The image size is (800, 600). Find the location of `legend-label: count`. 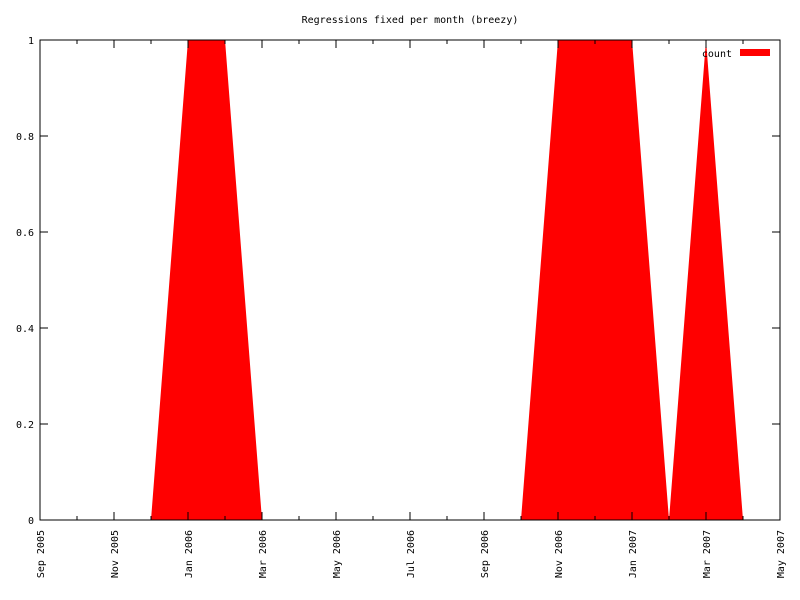

legend-label: count is located at coordinates (717, 54).